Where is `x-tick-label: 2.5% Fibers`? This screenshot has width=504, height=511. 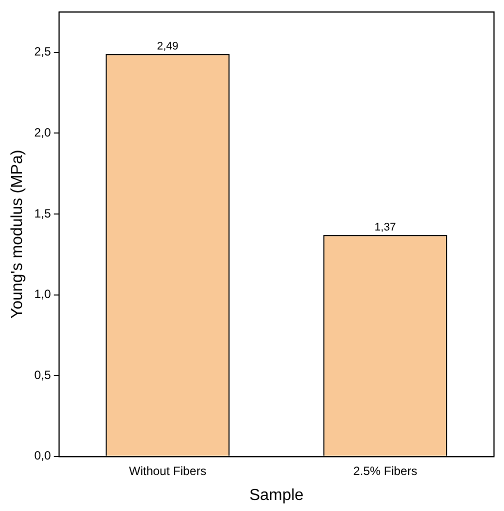 x-tick-label: 2.5% Fibers is located at coordinates (385, 471).